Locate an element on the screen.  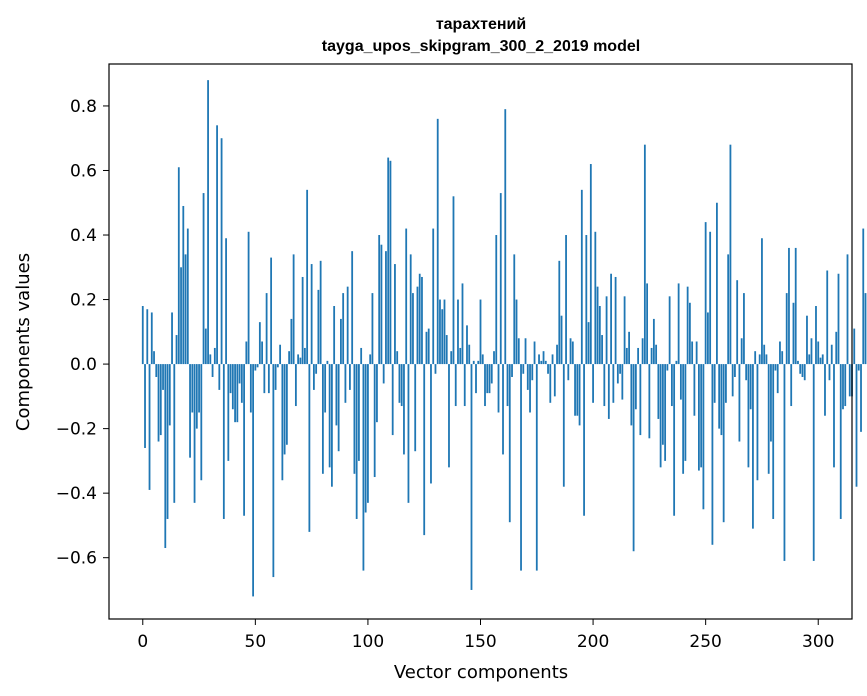
y-tick-label: −0.6 is located at coordinates (76, 559).